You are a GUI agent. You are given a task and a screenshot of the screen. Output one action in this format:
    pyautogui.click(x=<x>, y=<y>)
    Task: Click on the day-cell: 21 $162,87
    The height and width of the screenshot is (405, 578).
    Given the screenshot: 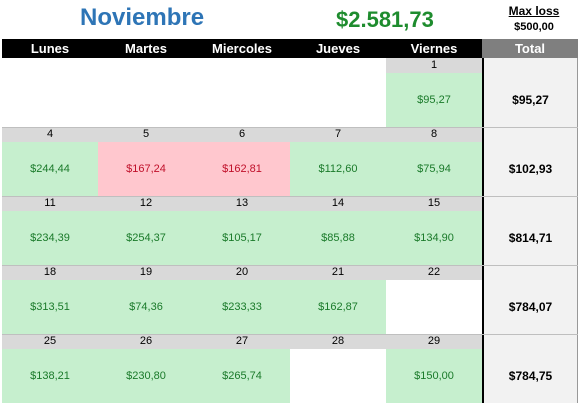 What is the action you would take?
    pyautogui.click(x=338, y=299)
    